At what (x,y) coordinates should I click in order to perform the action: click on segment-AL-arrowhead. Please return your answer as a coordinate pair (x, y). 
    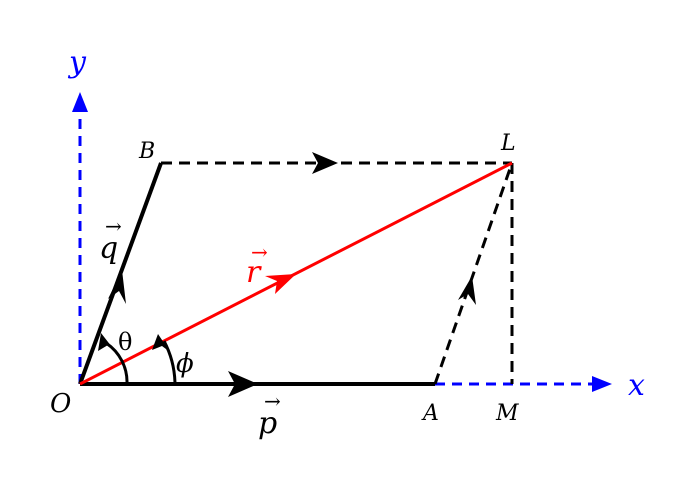
    Looking at the image, I should click on (467, 290).